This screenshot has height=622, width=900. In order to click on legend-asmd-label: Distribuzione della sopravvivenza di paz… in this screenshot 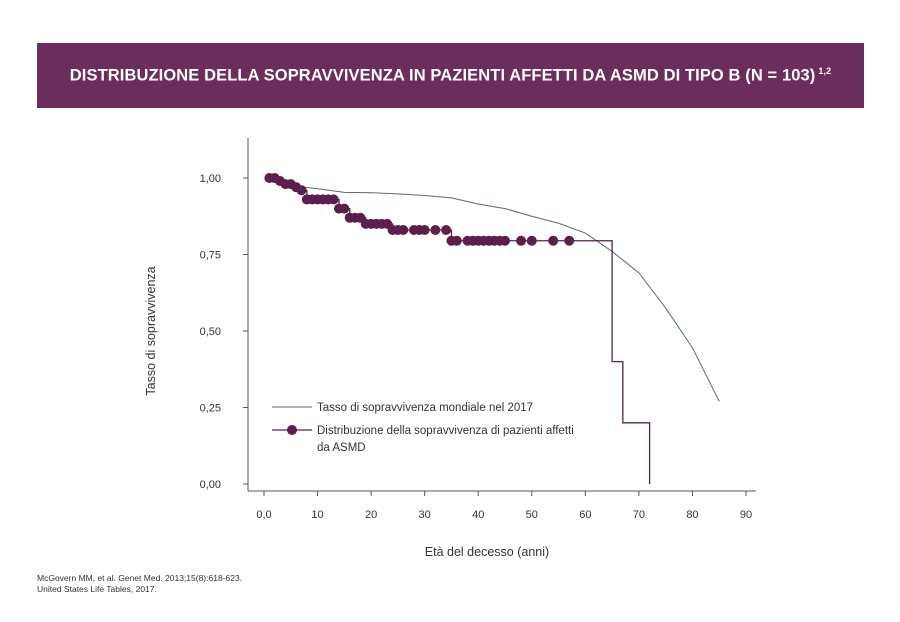, I will do `click(445, 439)`.